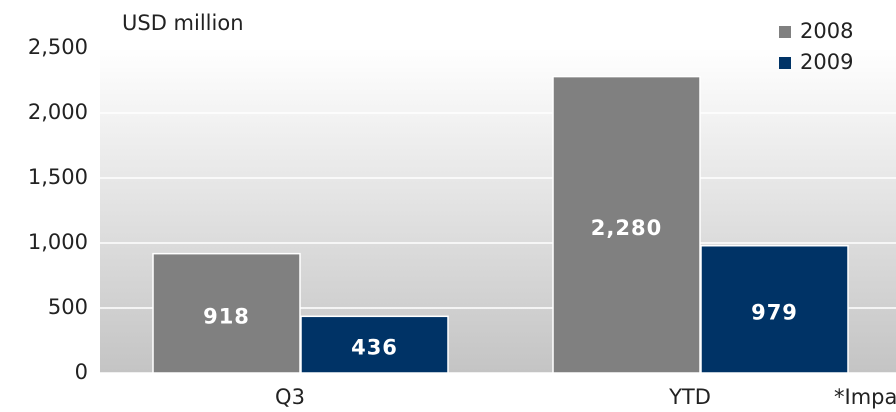 The width and height of the screenshot is (896, 412). Describe the element at coordinates (374, 348) in the screenshot. I see `value-label: 436` at that location.